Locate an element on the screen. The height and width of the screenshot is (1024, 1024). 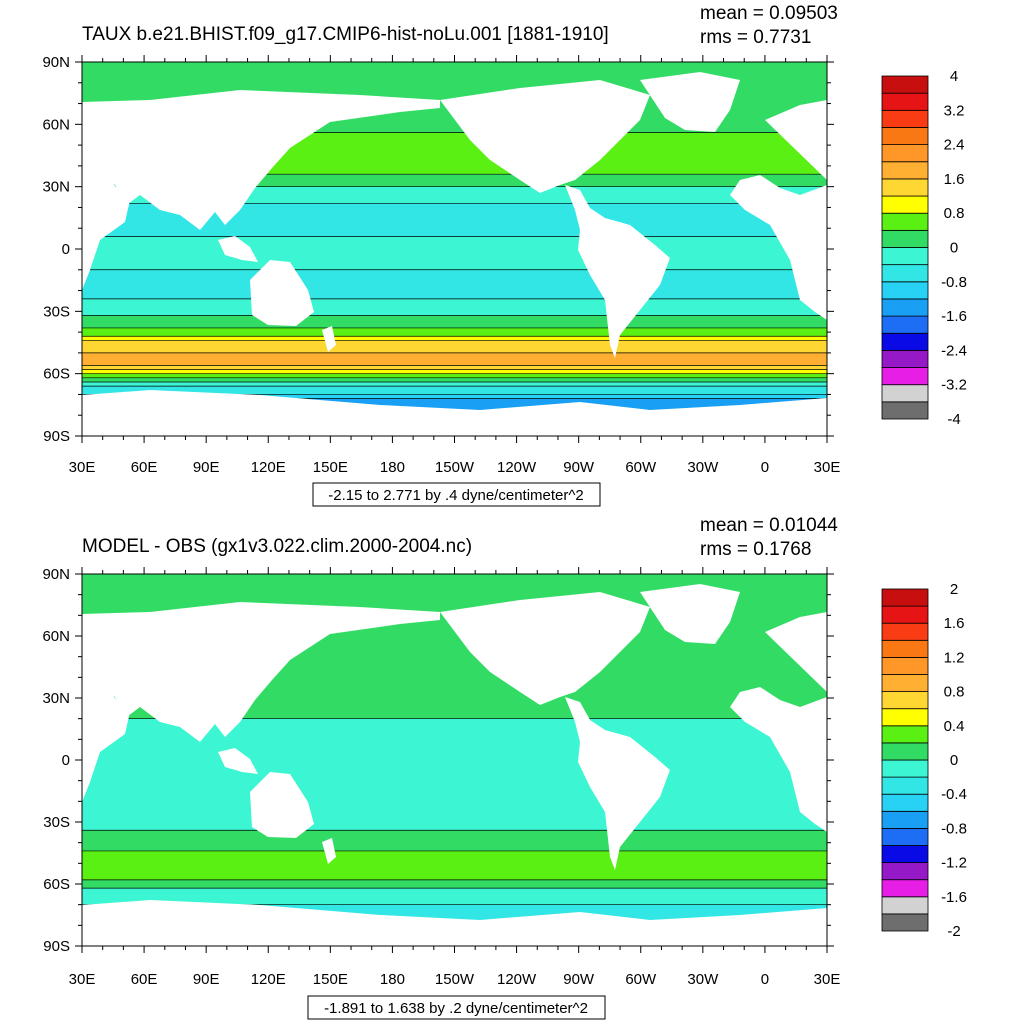
mean-stat: mean = 0.09503 is located at coordinates (769, 13).